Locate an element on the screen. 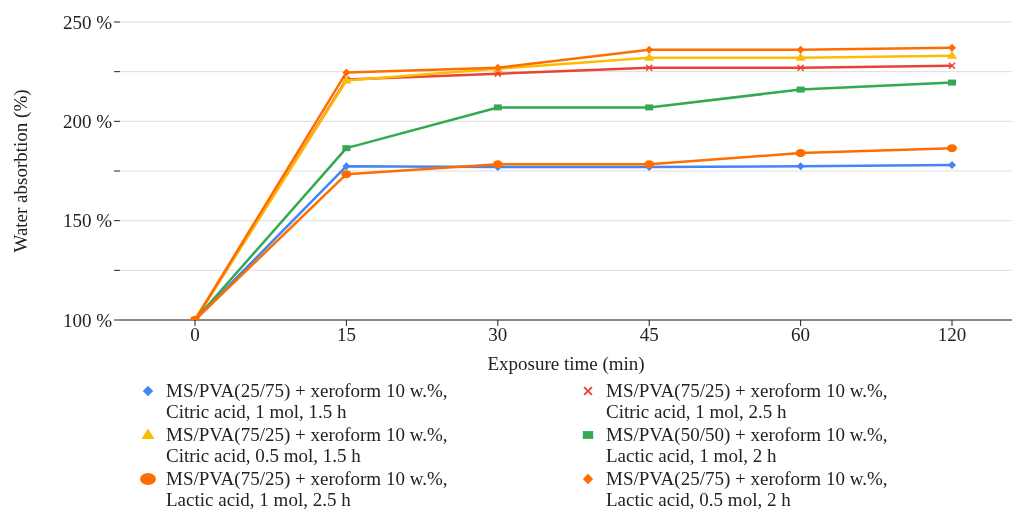 The image size is (1020, 531). x-tick-label: 30 is located at coordinates (498, 335).